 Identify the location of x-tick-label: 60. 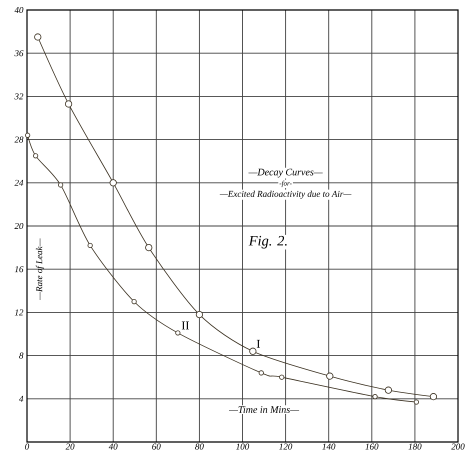
(156, 447).